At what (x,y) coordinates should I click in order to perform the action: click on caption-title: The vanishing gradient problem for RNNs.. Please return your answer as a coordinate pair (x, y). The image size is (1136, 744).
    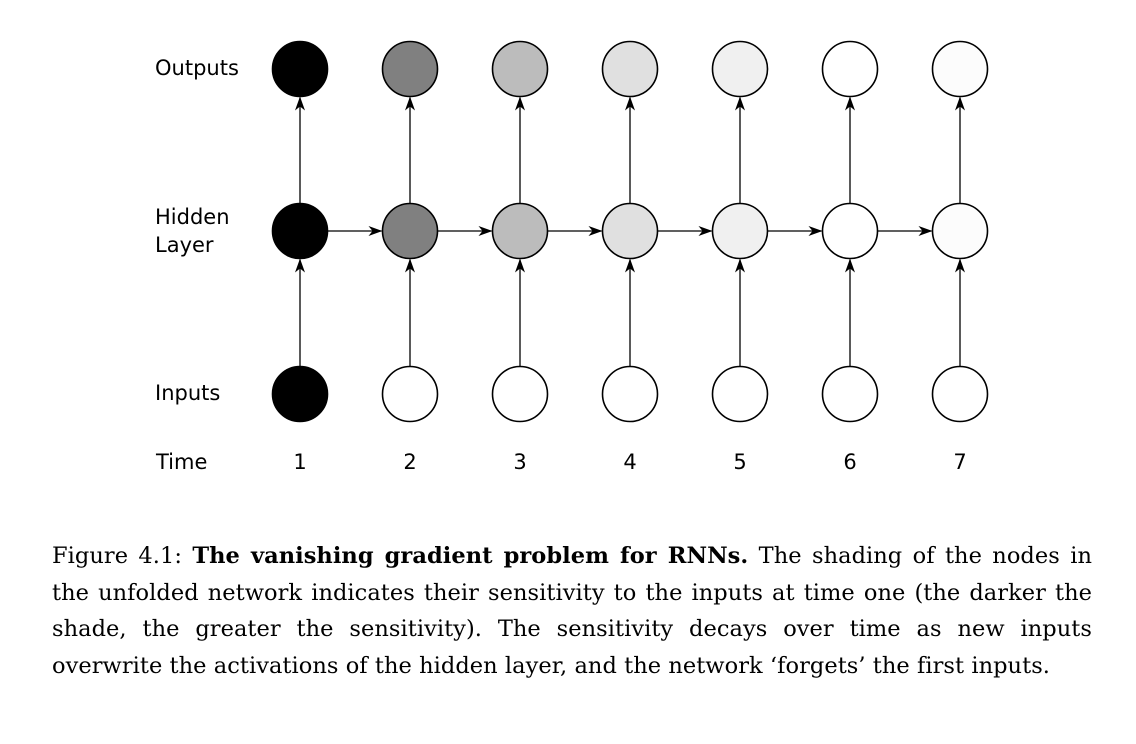
    Looking at the image, I should click on (470, 556).